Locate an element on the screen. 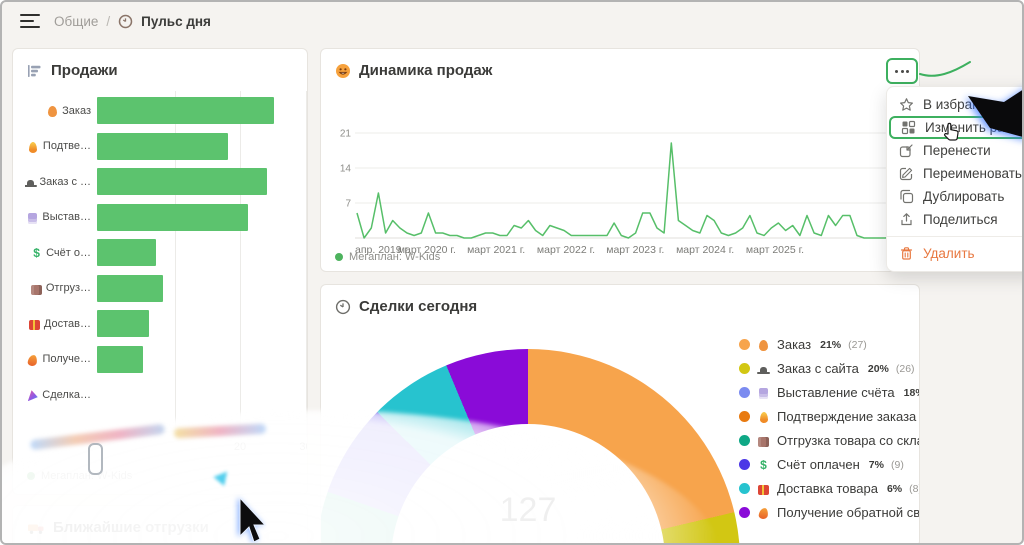  sales-series-legend: Мегаплан: W-Kids is located at coordinates (79, 476).